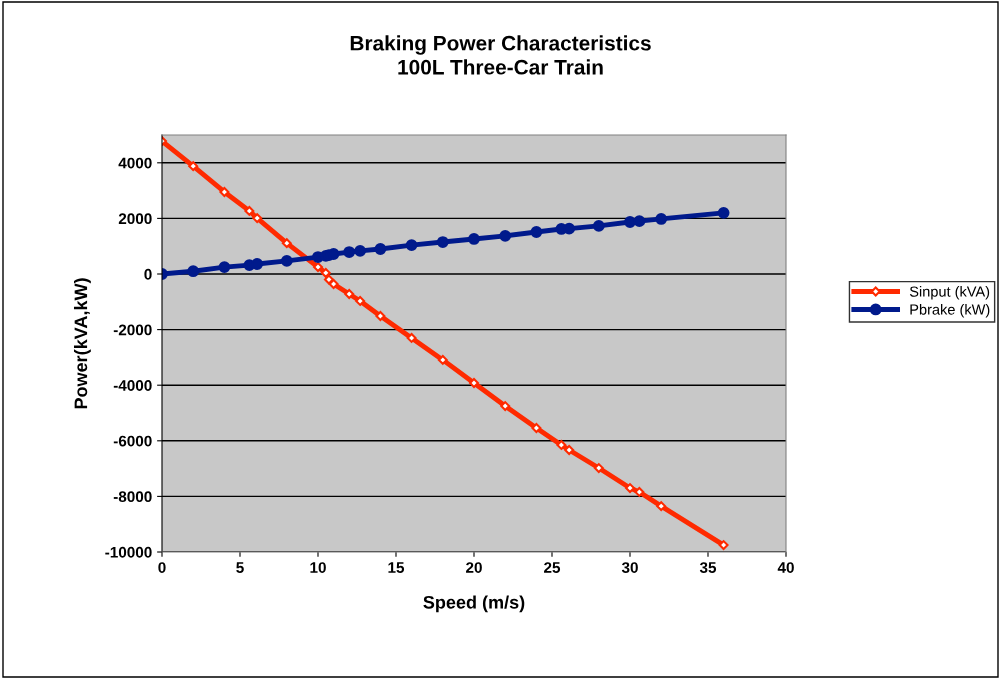 This screenshot has height=679, width=1001. What do you see at coordinates (132, 385) in the screenshot?
I see `y-tick-label: -4000` at bounding box center [132, 385].